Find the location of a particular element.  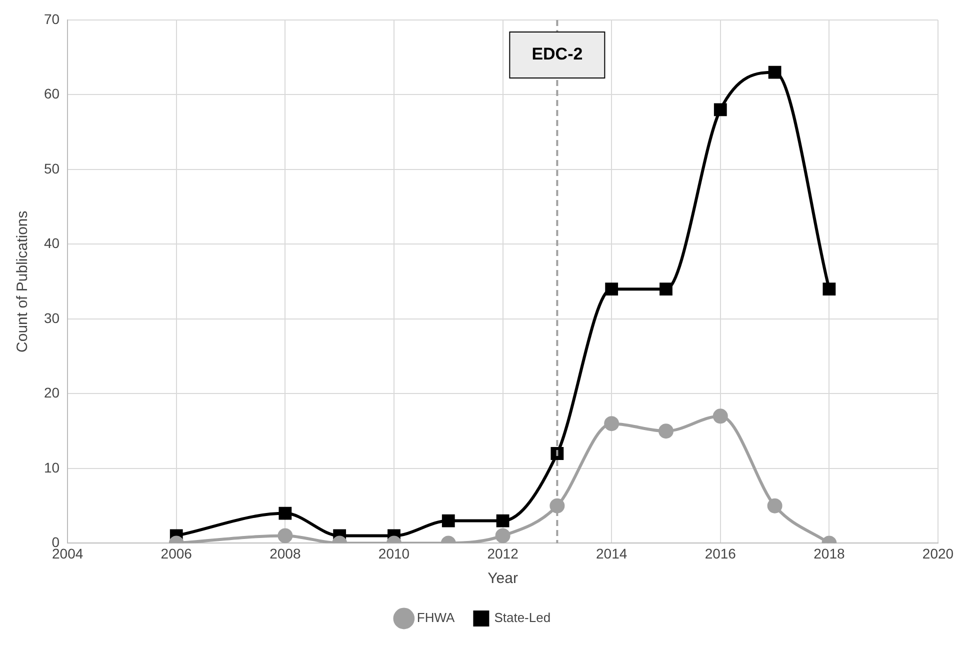

y-tick-label: 20 is located at coordinates (52, 392).